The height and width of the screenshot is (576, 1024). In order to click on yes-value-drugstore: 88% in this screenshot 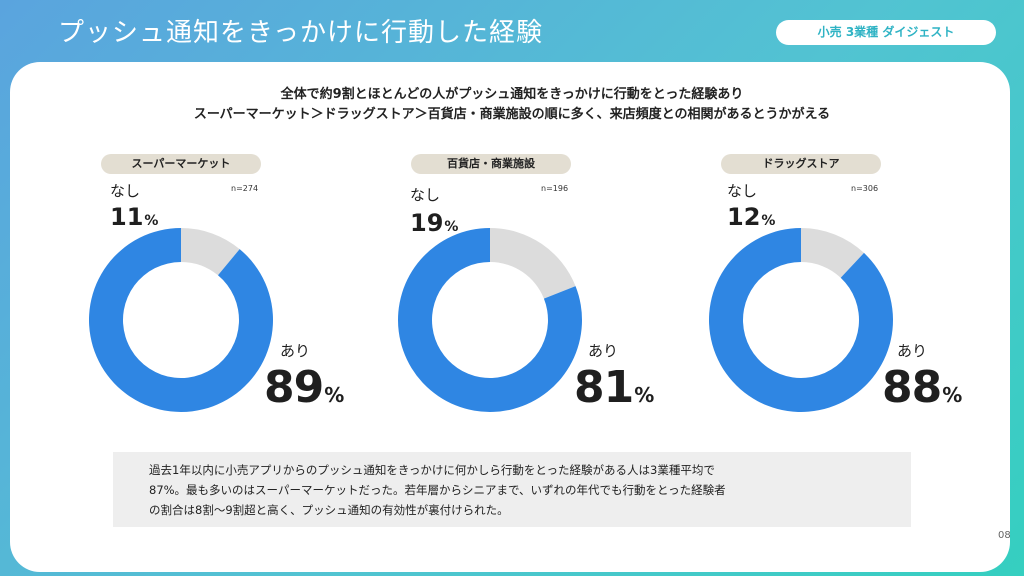, I will do `click(922, 387)`.